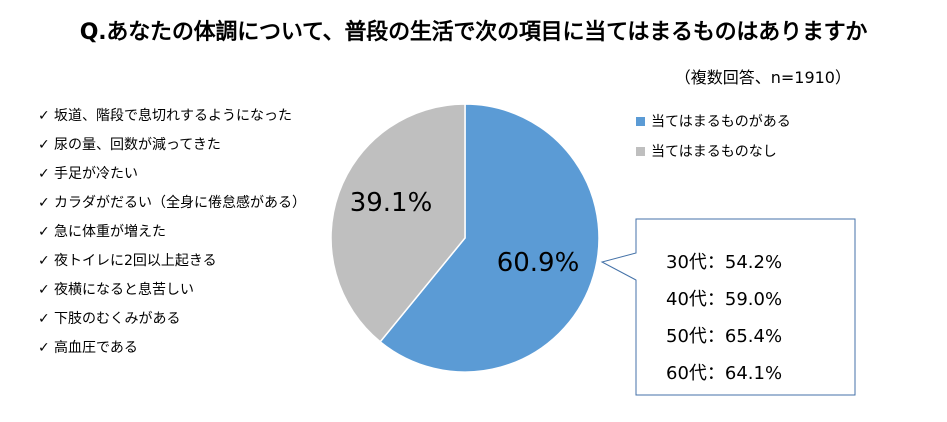 The image size is (947, 422). I want to click on list-item-label: カラダがだるい（全身に倦怠感がある）, so click(180, 203).